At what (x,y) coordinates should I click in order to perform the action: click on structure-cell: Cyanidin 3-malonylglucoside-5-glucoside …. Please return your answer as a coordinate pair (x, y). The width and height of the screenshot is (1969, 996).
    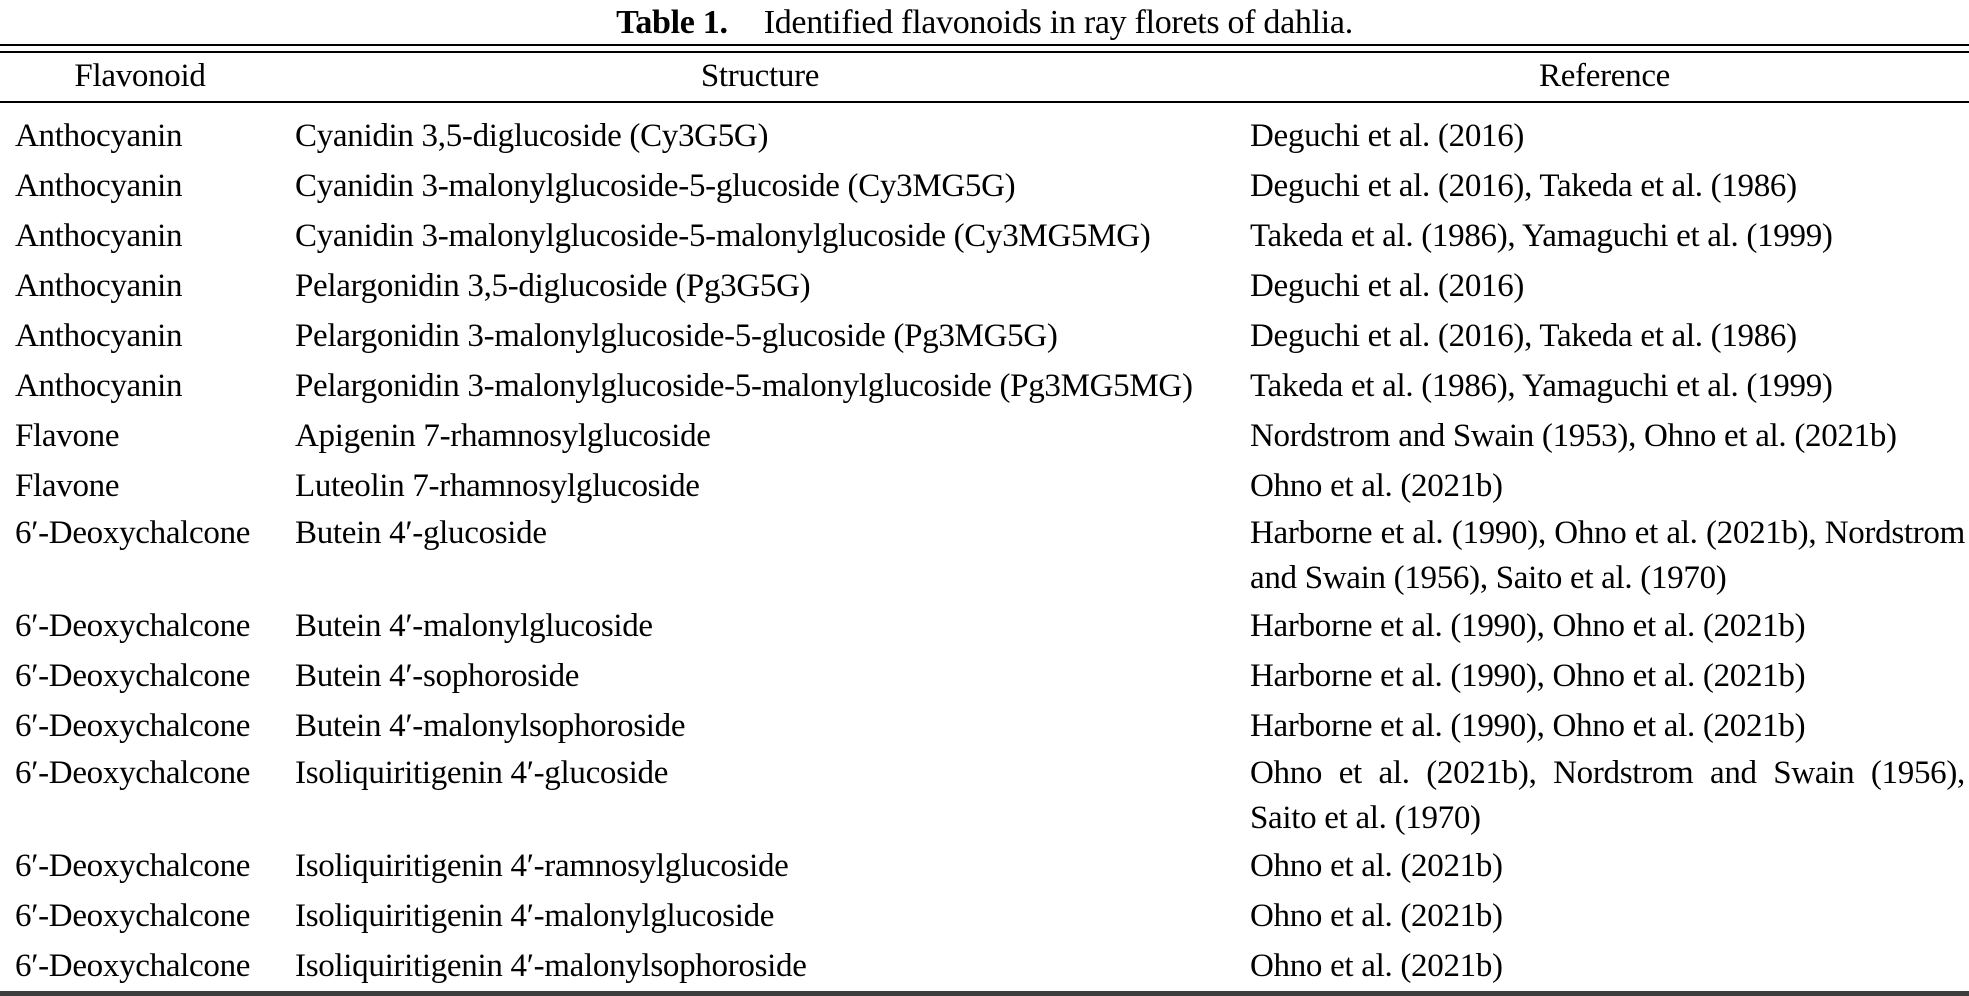
    Looking at the image, I should click on (655, 186).